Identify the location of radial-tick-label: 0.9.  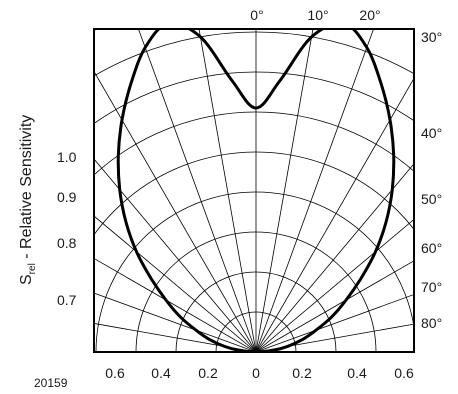
(67, 197).